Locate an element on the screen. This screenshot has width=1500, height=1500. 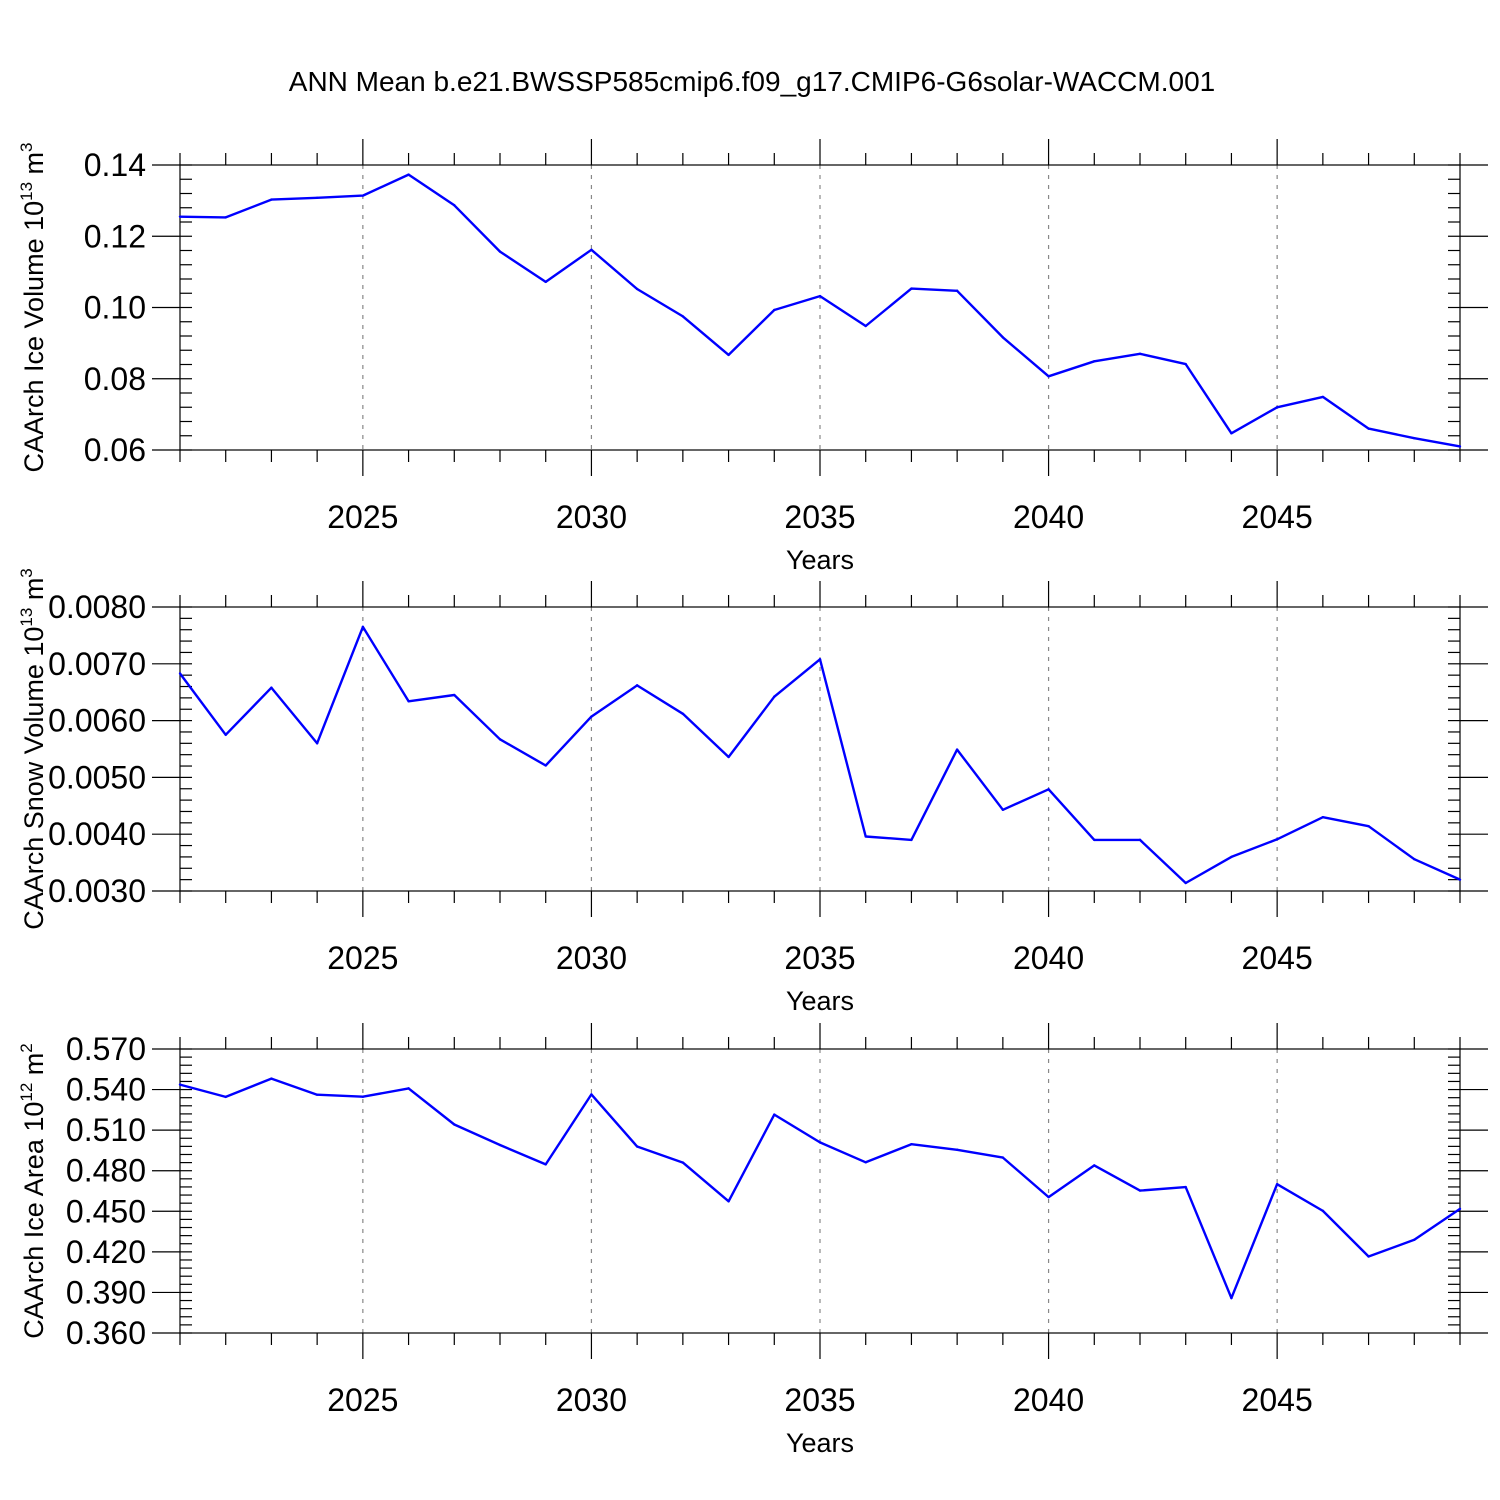
y-tick-label: 0.360 is located at coordinates (106, 1333).